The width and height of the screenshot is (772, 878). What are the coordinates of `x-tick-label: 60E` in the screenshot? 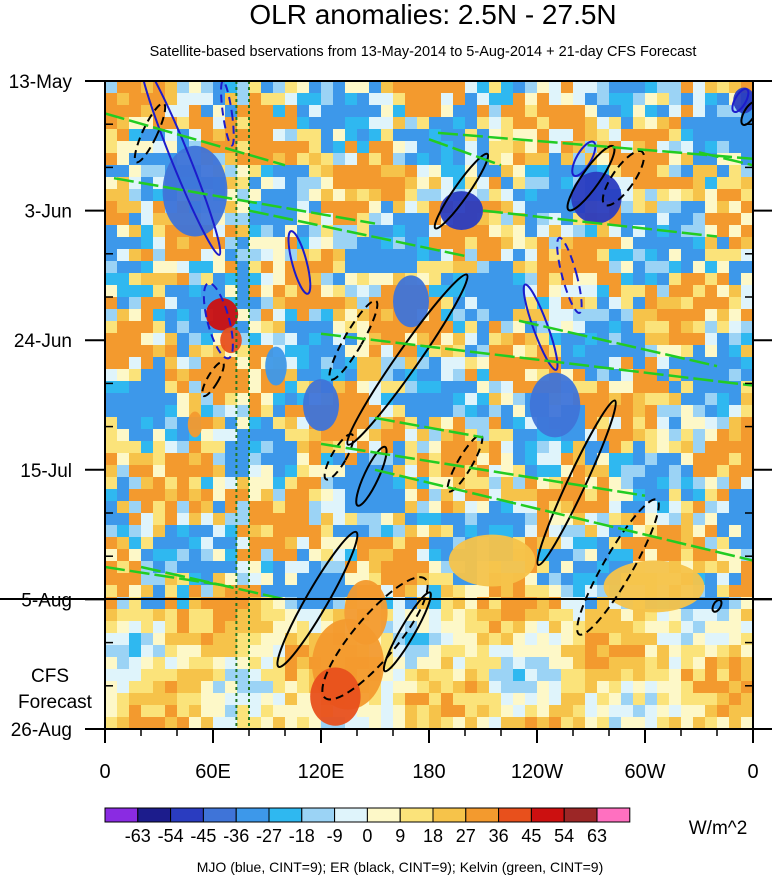 It's located at (213, 772).